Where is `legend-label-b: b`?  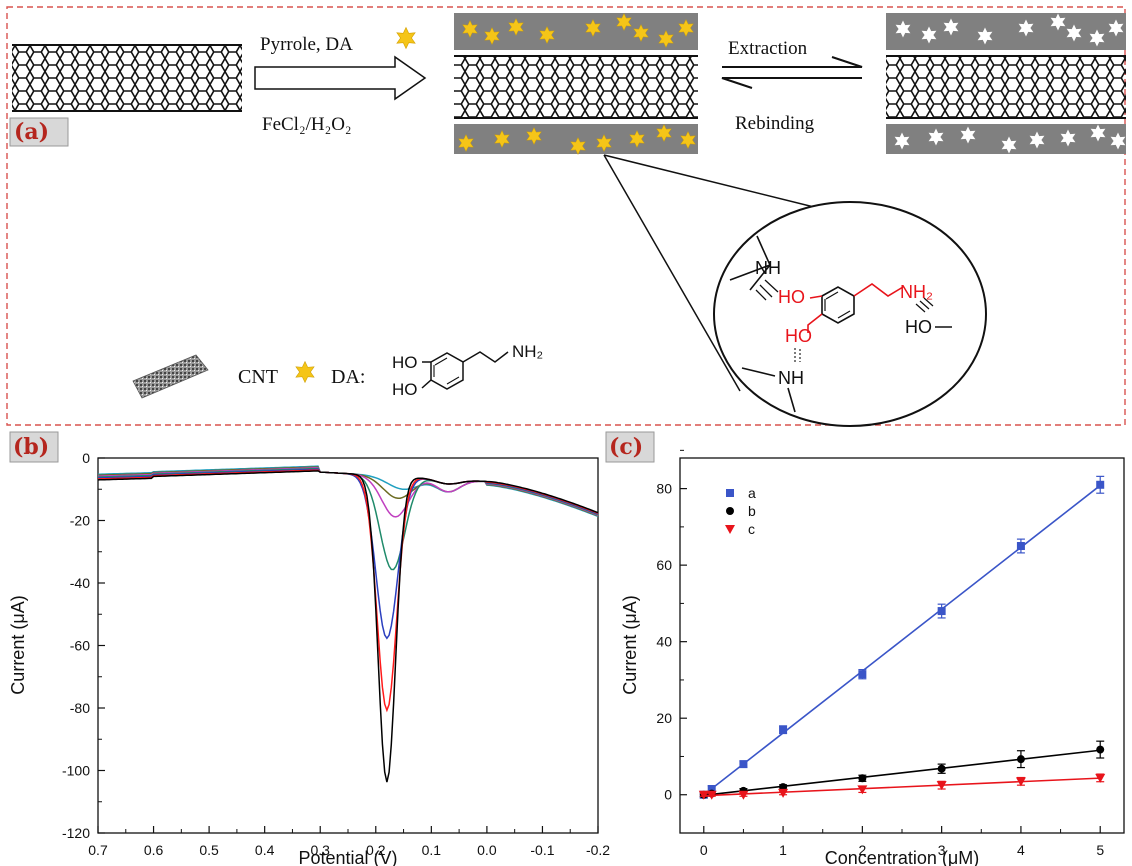
legend-label-b: b is located at coordinates (752, 511).